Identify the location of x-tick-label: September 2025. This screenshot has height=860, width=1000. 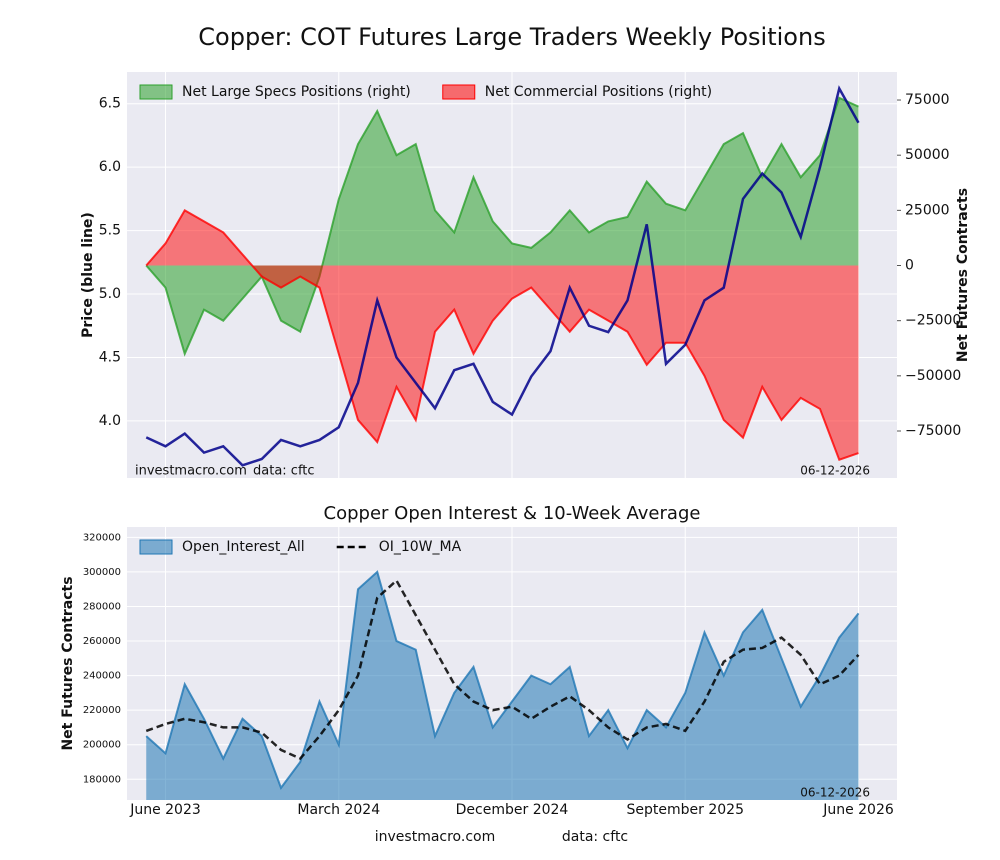
(685, 810).